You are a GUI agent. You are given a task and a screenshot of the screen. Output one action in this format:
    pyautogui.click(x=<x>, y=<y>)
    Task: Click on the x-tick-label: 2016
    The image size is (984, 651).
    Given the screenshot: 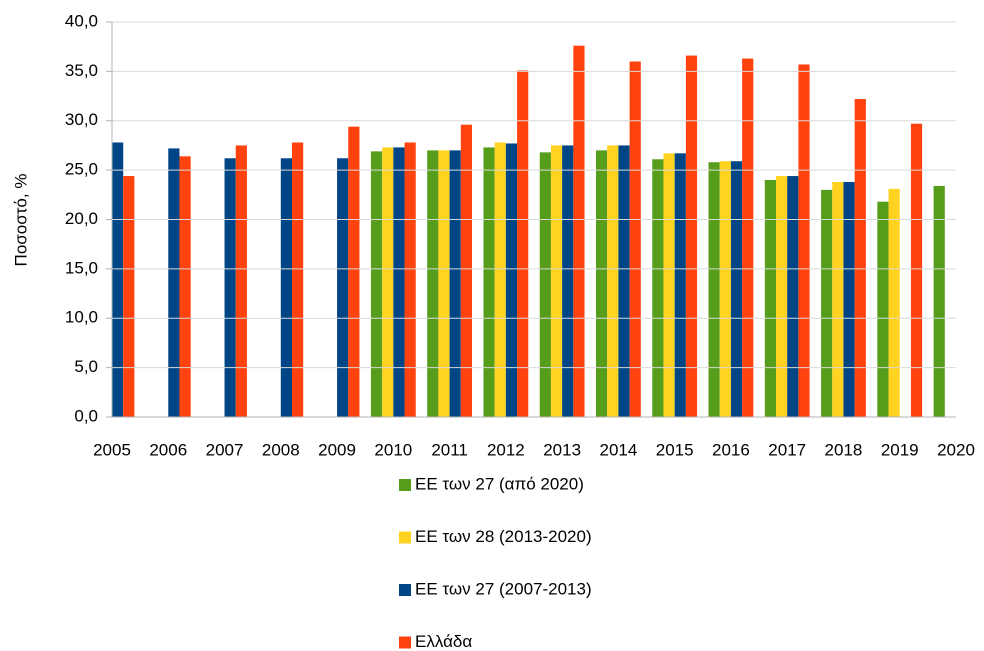 What is the action you would take?
    pyautogui.click(x=731, y=449)
    